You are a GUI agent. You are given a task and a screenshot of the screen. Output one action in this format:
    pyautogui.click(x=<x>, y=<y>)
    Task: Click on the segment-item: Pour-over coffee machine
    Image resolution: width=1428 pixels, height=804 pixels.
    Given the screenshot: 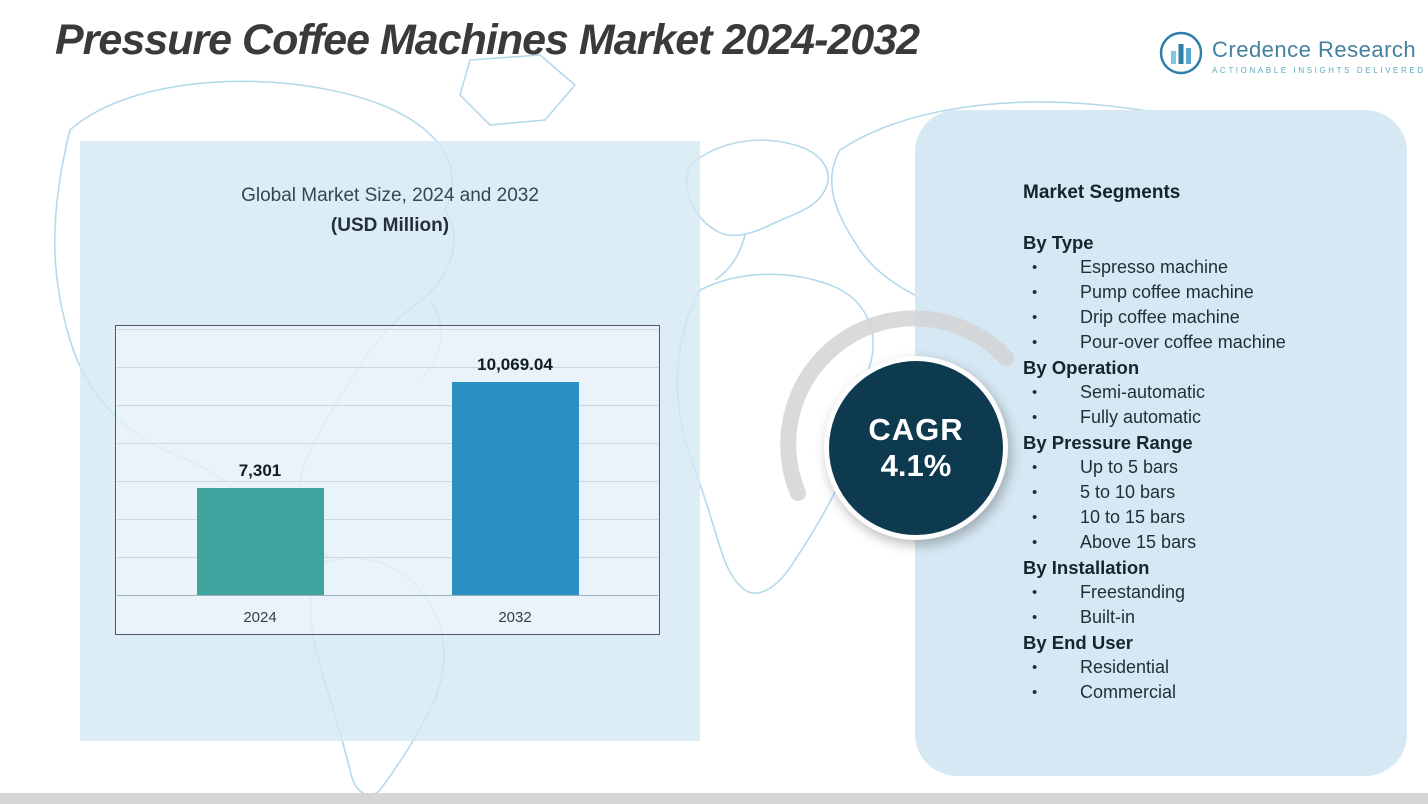 What is the action you would take?
    pyautogui.click(x=1201, y=342)
    